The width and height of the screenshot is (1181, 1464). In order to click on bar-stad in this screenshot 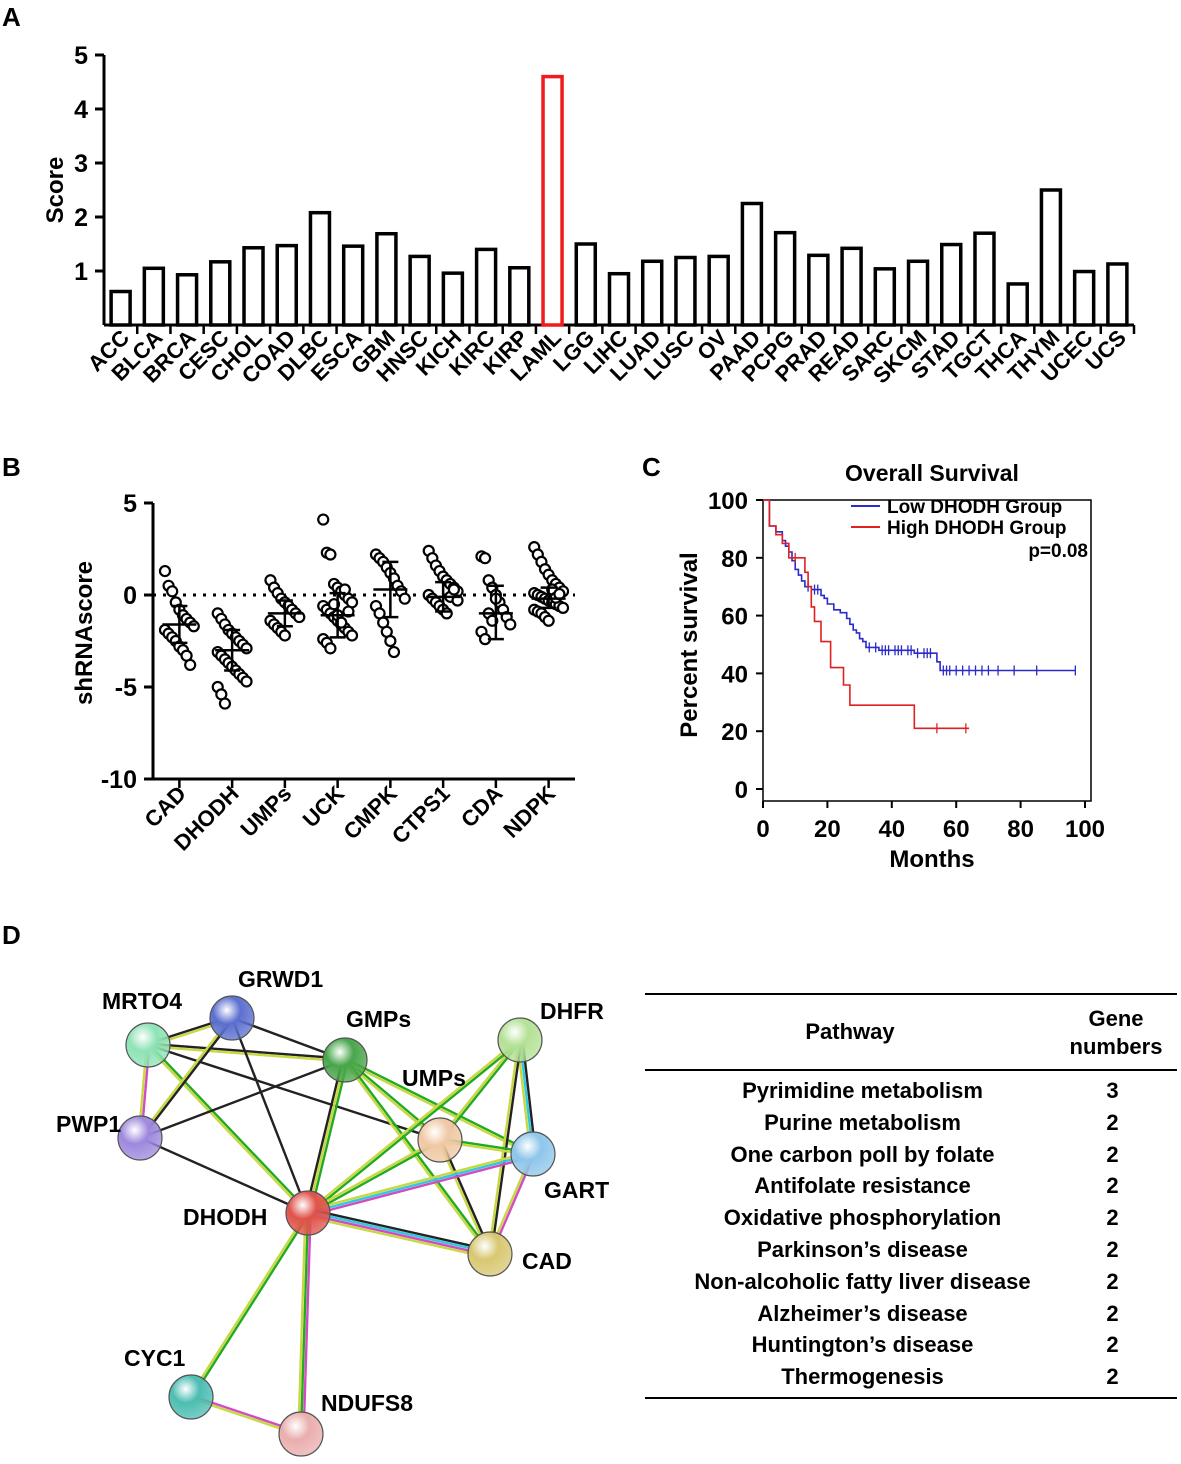, I will do `click(951, 284)`.